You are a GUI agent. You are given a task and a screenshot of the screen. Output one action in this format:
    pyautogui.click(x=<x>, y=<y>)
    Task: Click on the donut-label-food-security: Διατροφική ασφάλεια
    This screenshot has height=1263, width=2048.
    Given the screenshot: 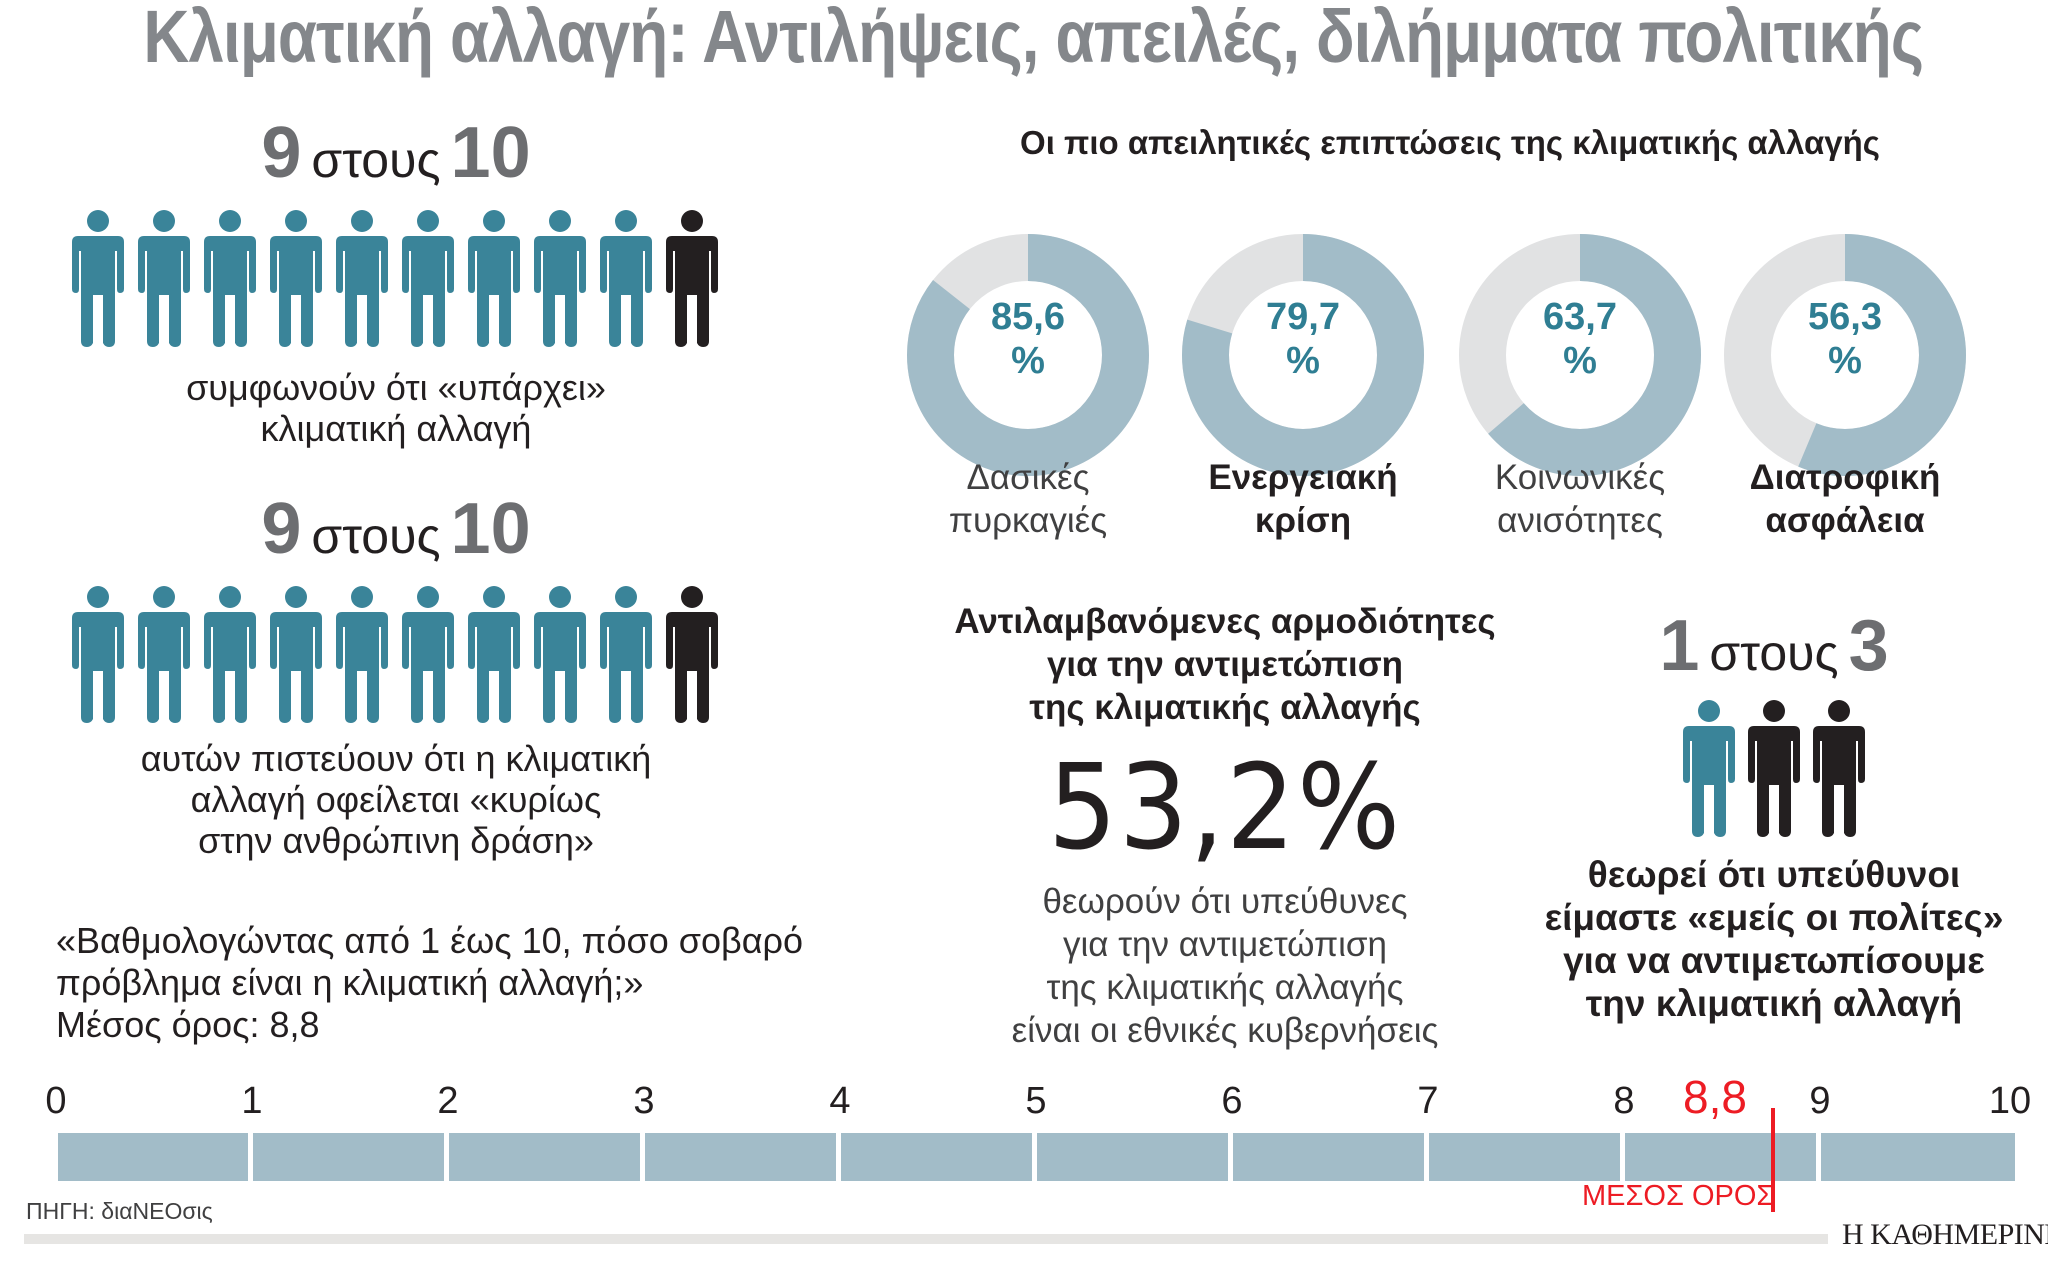 What is the action you would take?
    pyautogui.click(x=1845, y=499)
    